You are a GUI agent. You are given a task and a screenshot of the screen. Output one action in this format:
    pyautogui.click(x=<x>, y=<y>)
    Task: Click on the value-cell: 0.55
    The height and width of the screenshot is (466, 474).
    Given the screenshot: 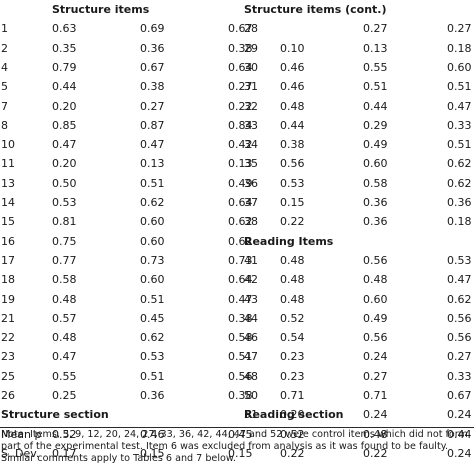 What is the action you would take?
    pyautogui.click(x=375, y=67)
    